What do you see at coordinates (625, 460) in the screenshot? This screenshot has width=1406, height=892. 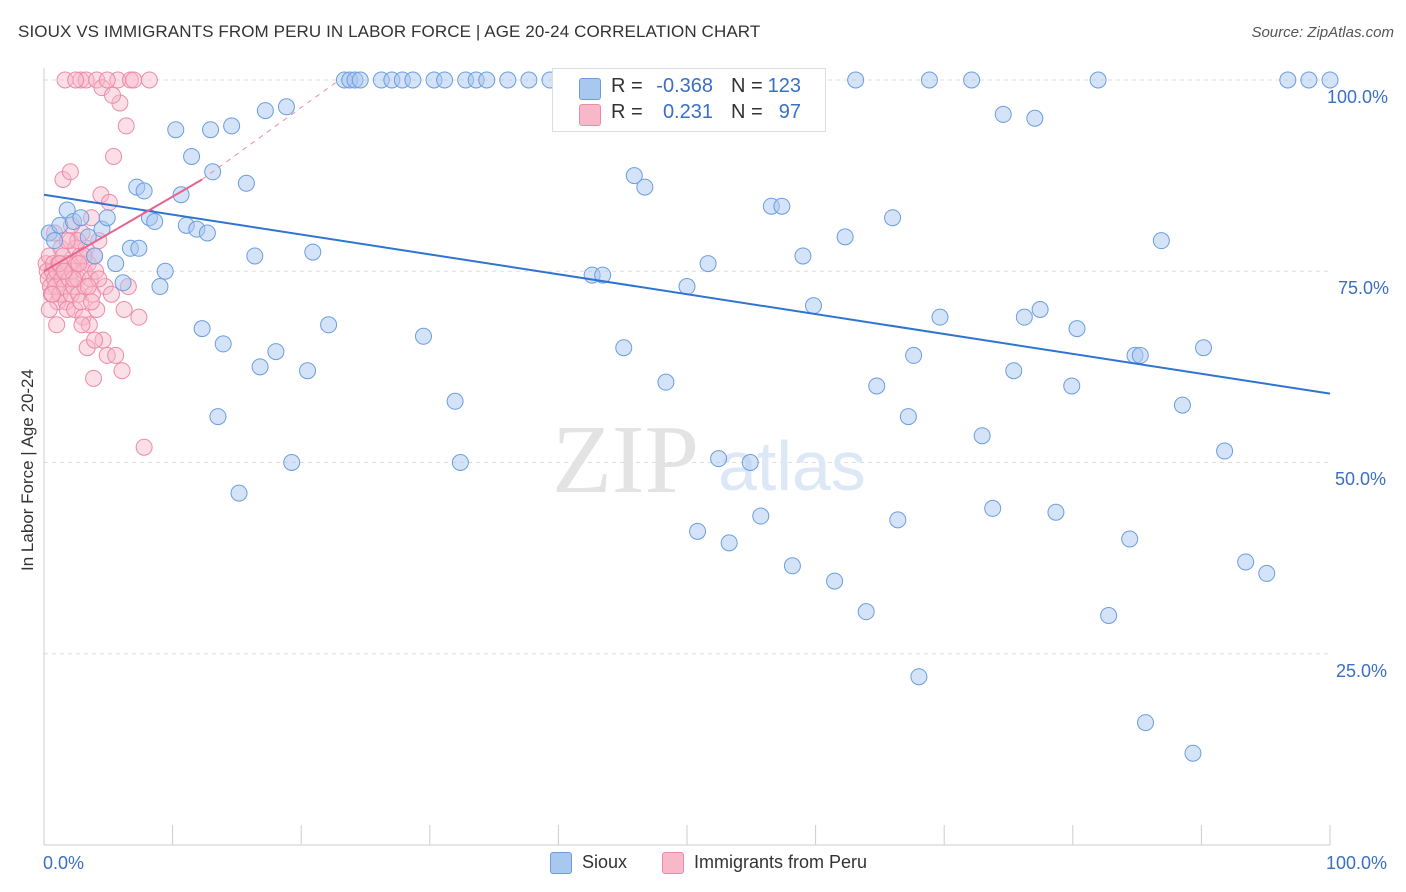 I see `watermark-zip: ZIP` at bounding box center [625, 460].